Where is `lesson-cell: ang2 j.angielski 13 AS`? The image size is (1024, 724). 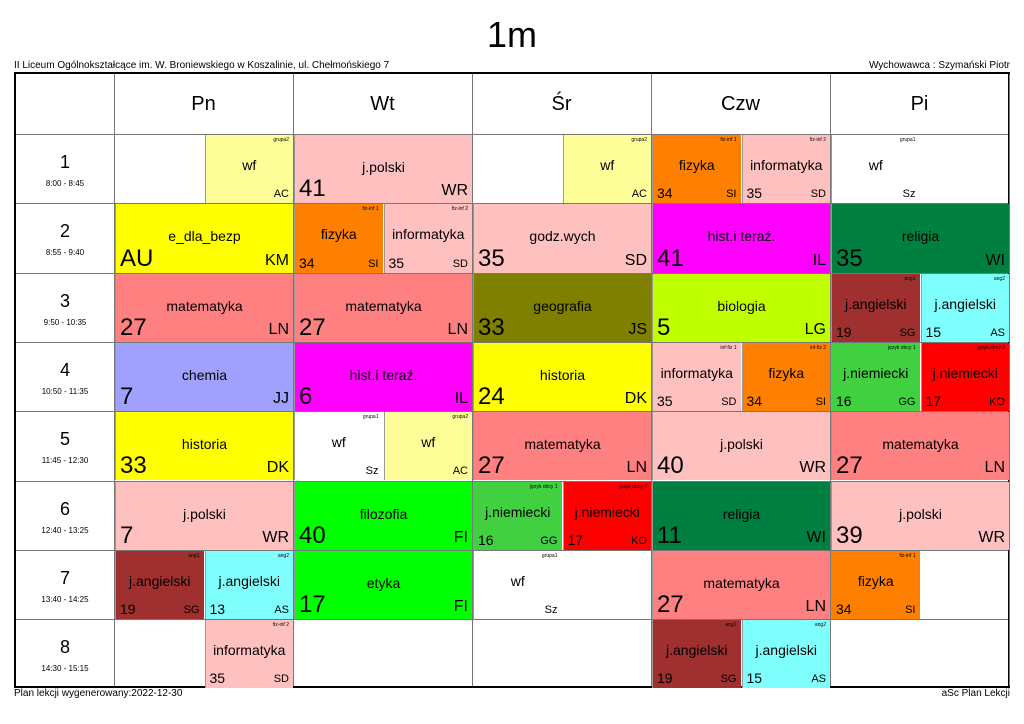
lesson-cell: ang2 j.angielski 13 AS is located at coordinates (248, 585).